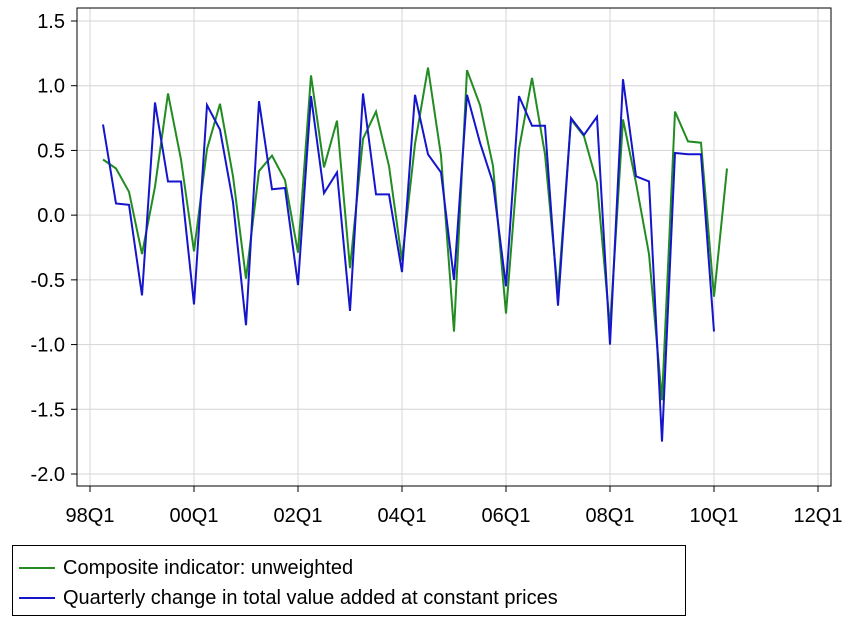  What do you see at coordinates (208, 567) in the screenshot?
I see `legend-label-composite: Composite indicator: unweighted` at bounding box center [208, 567].